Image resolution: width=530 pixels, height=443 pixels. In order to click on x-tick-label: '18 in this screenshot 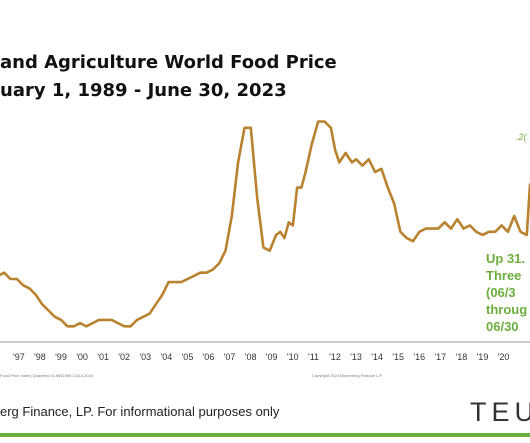, I will do `click(462, 357)`.